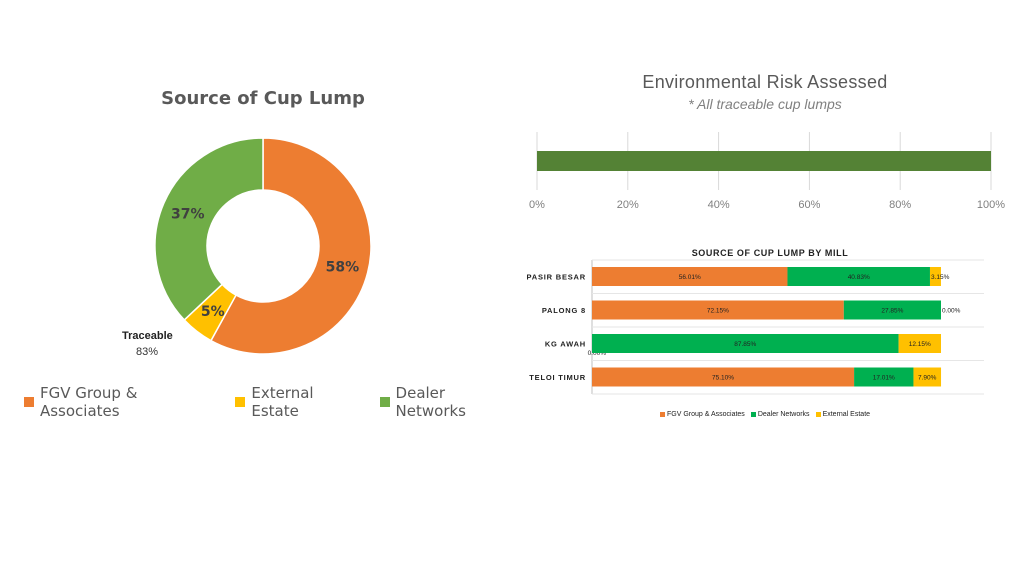 The height and width of the screenshot is (576, 1024). Describe the element at coordinates (147, 336) in the screenshot. I see `traceable-label: Traceable` at that location.